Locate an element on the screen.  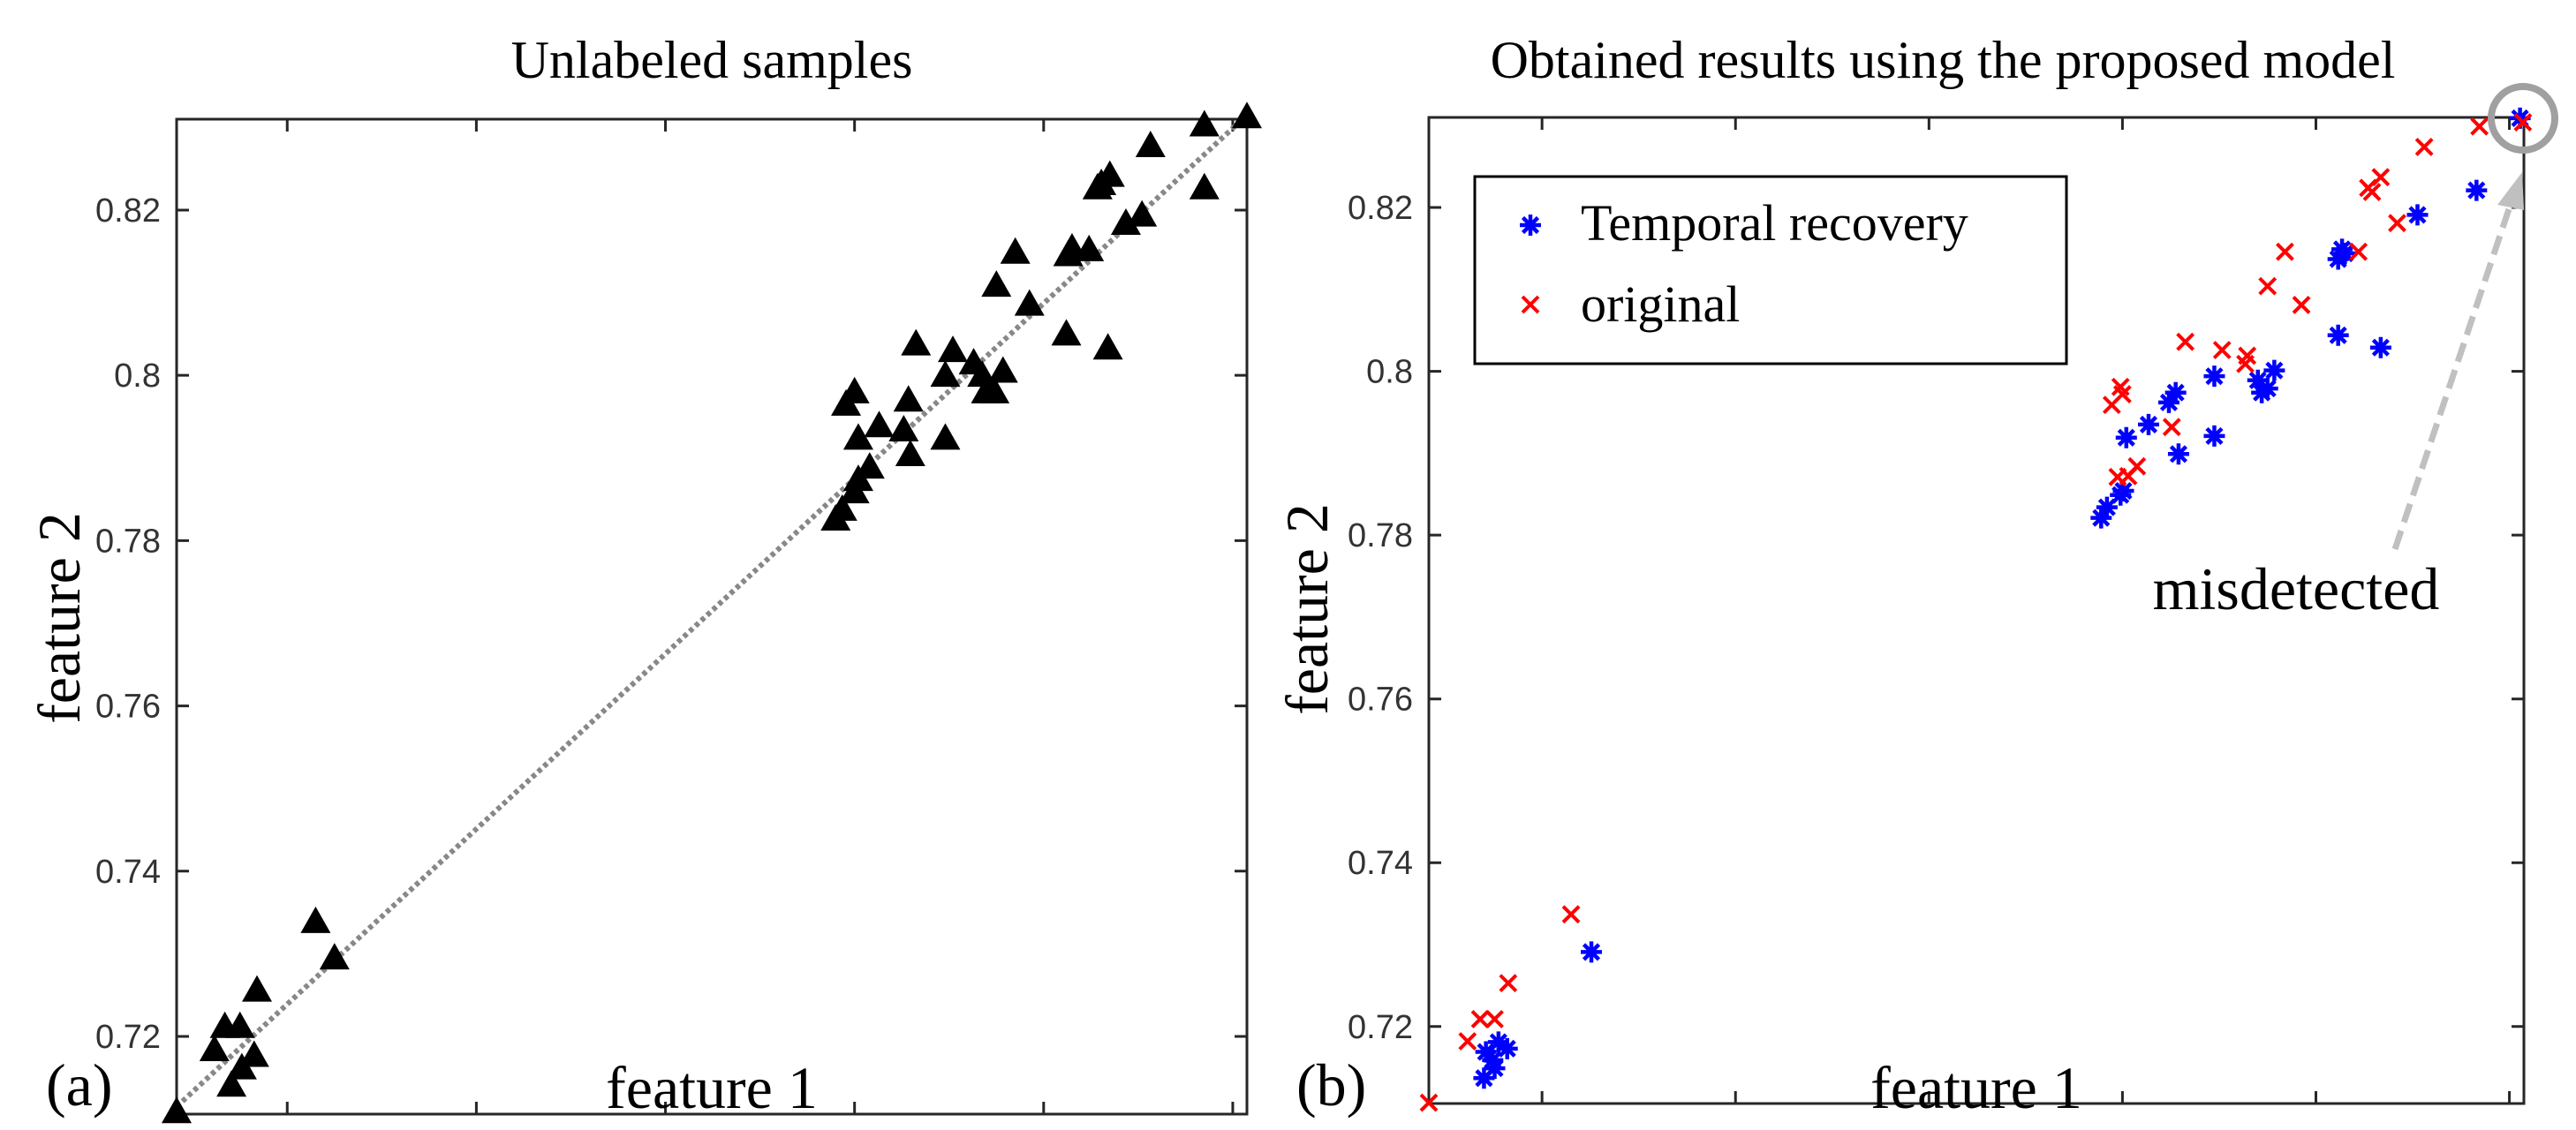
panel-label: (a) is located at coordinates (79, 1085).